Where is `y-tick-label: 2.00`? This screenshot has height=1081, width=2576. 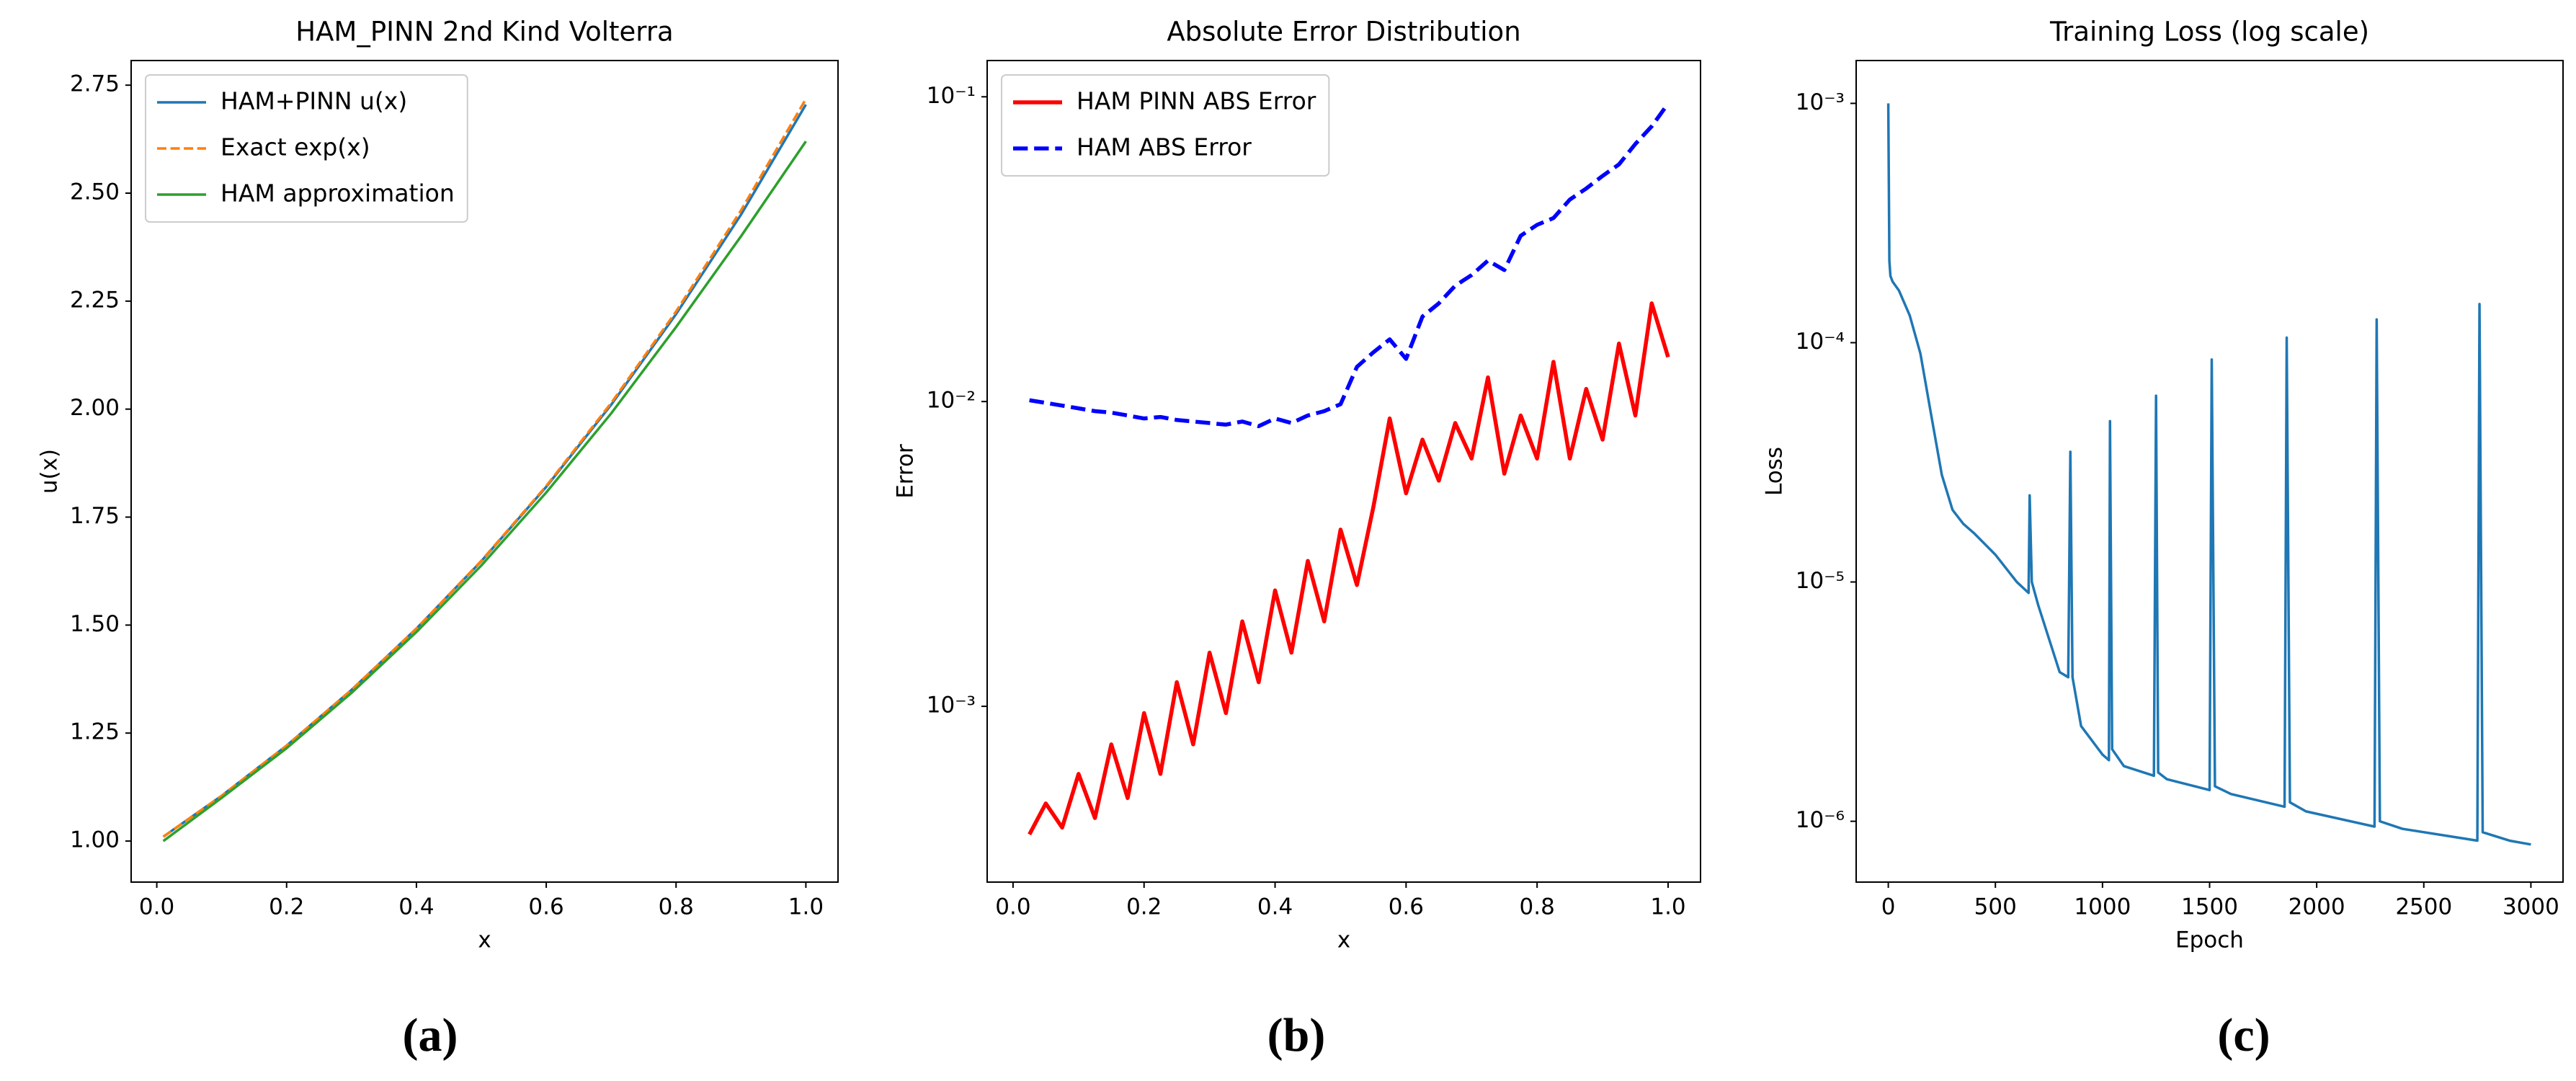
y-tick-label: 2.00 is located at coordinates (95, 408).